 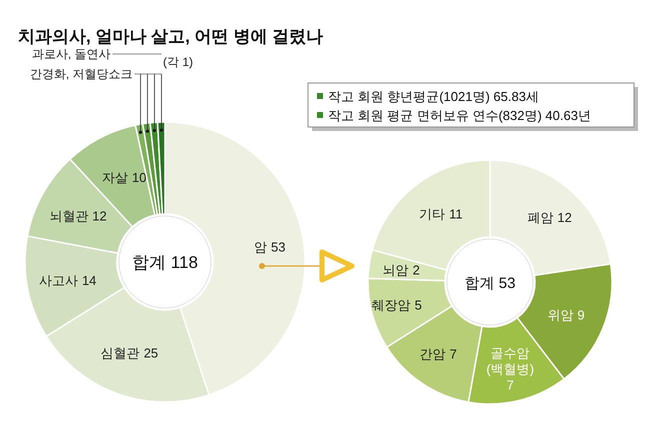 I want to click on text: 합계 53, so click(x=490, y=283).